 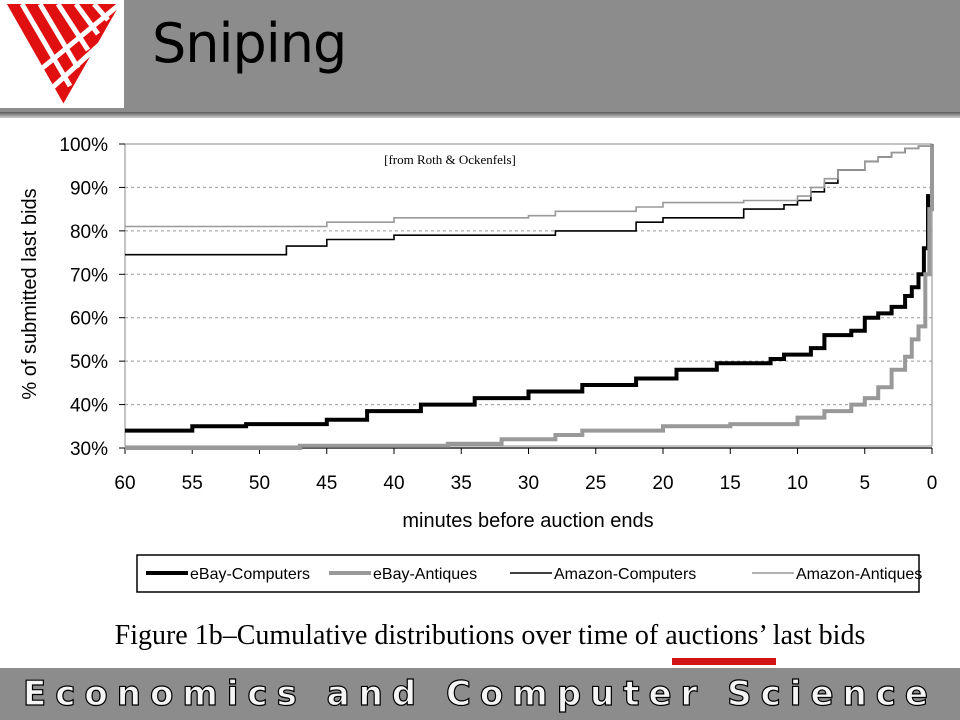 I want to click on legend-label: Amazon-Computers, so click(x=625, y=574).